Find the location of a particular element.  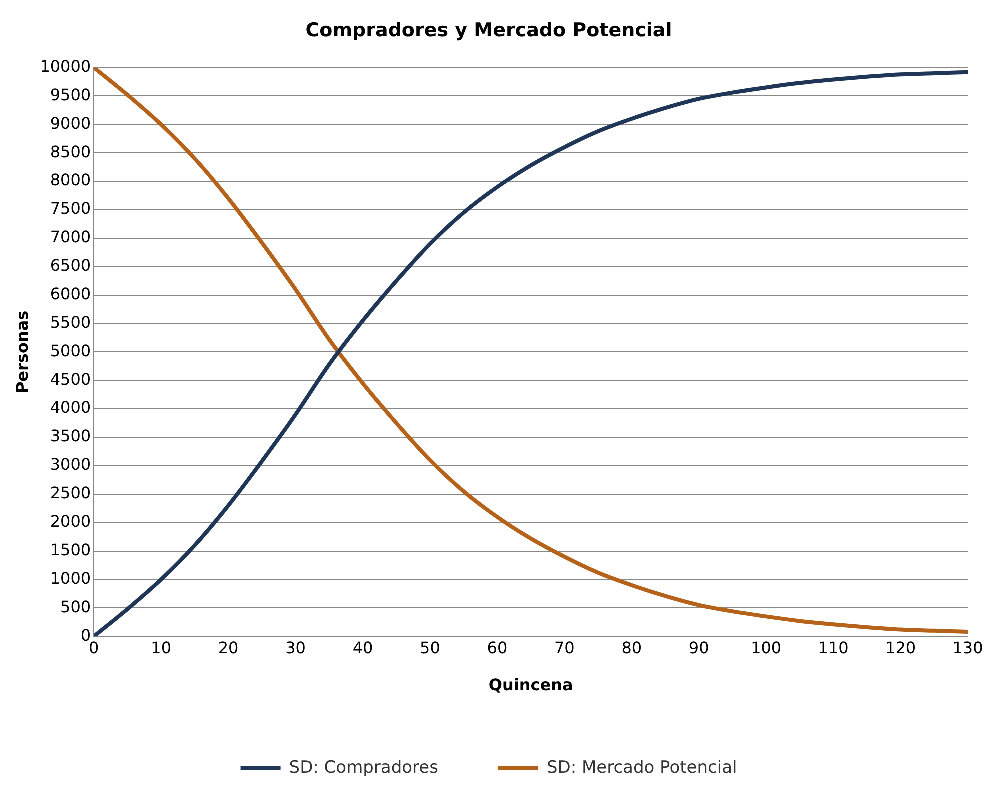

x-tick-label: 90 is located at coordinates (699, 648).